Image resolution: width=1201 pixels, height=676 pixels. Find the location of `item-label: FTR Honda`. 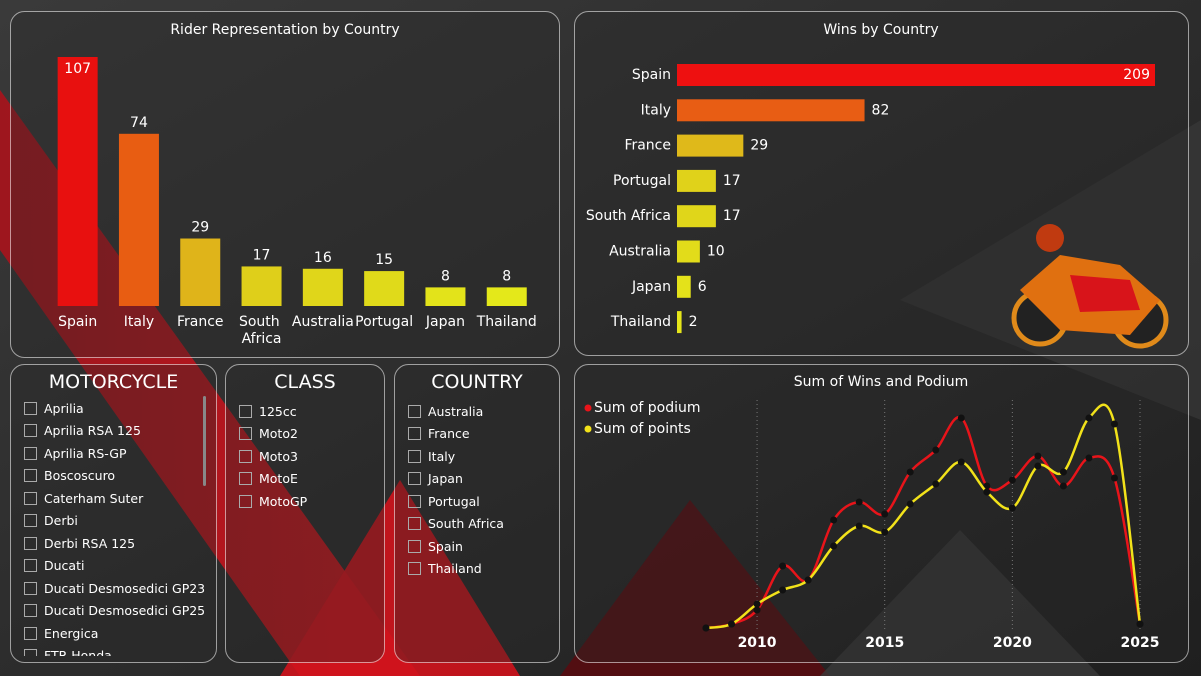

item-label: FTR Honda is located at coordinates (78, 652).